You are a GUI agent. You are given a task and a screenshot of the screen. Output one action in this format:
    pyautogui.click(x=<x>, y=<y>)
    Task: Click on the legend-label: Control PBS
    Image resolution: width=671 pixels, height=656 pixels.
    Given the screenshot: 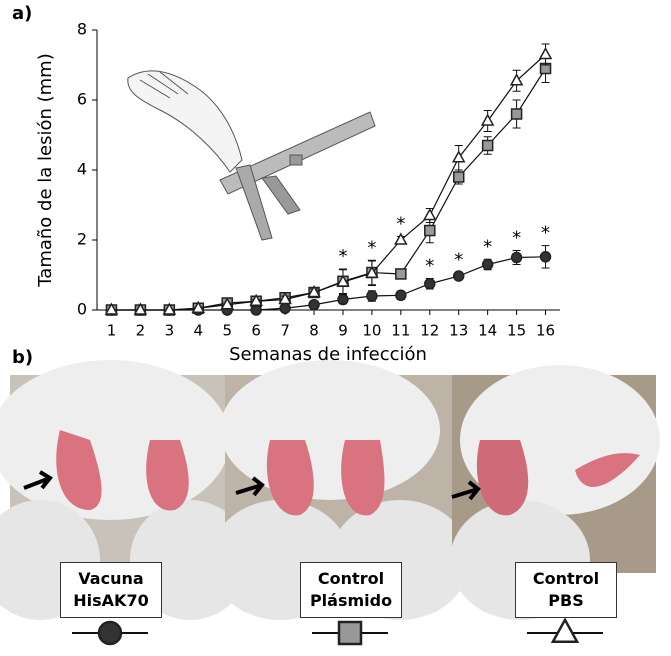 What is the action you would take?
    pyautogui.click(x=566, y=590)
    